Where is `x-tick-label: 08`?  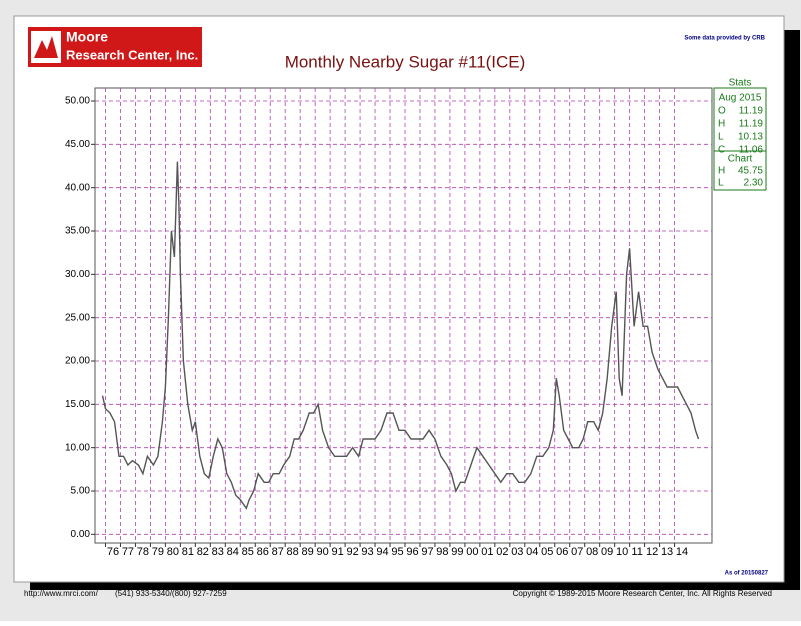 x-tick-label: 08 is located at coordinates (592, 552).